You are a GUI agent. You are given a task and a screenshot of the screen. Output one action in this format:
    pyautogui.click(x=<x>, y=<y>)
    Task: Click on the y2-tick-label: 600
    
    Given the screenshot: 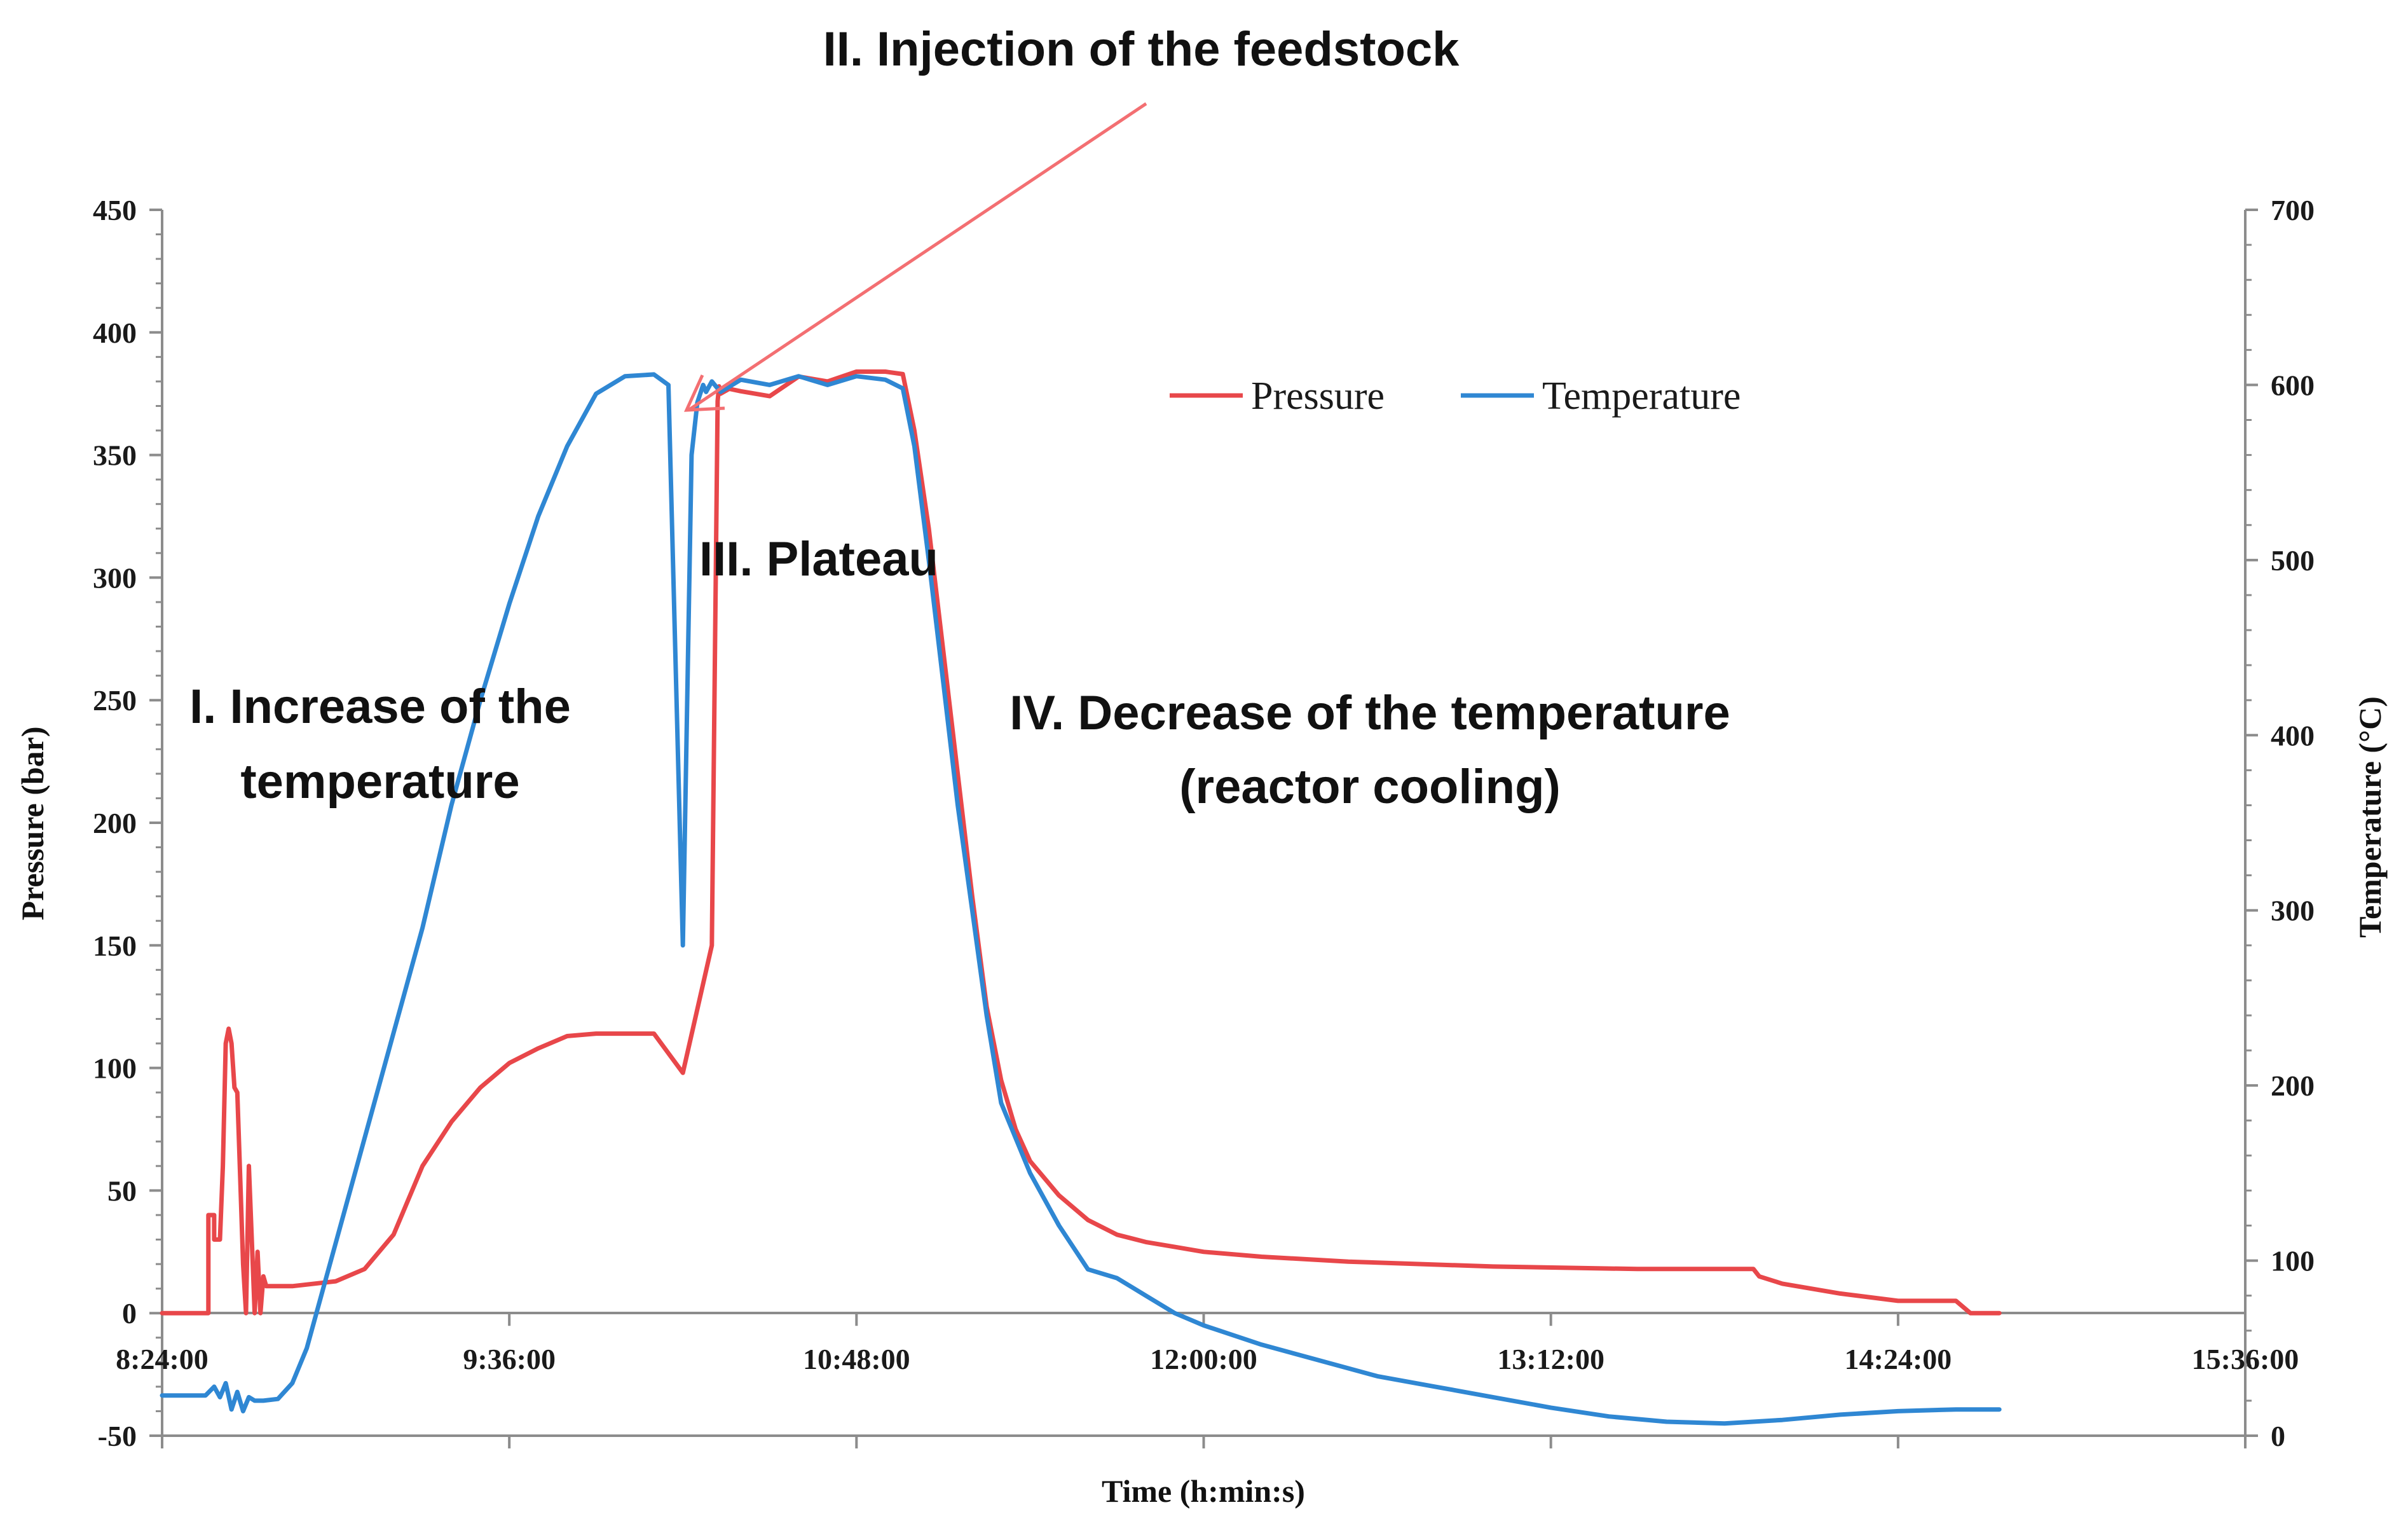 What is the action you would take?
    pyautogui.click(x=2293, y=385)
    